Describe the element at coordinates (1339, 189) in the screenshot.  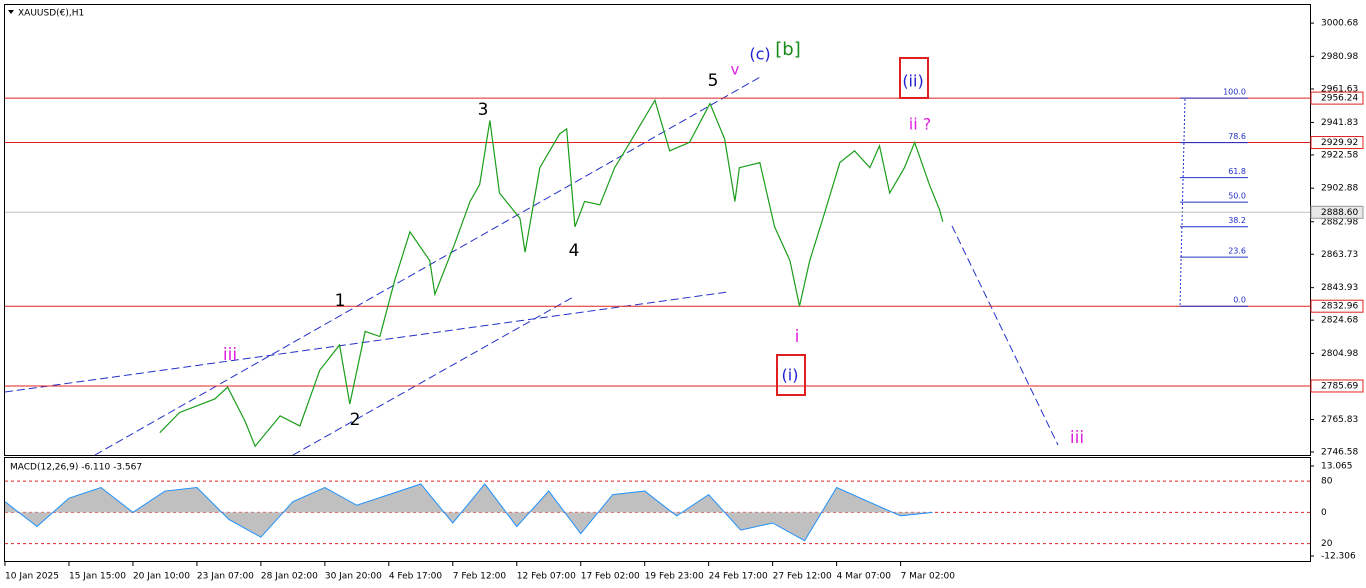
I see `y-tick-label: 2902.88` at that location.